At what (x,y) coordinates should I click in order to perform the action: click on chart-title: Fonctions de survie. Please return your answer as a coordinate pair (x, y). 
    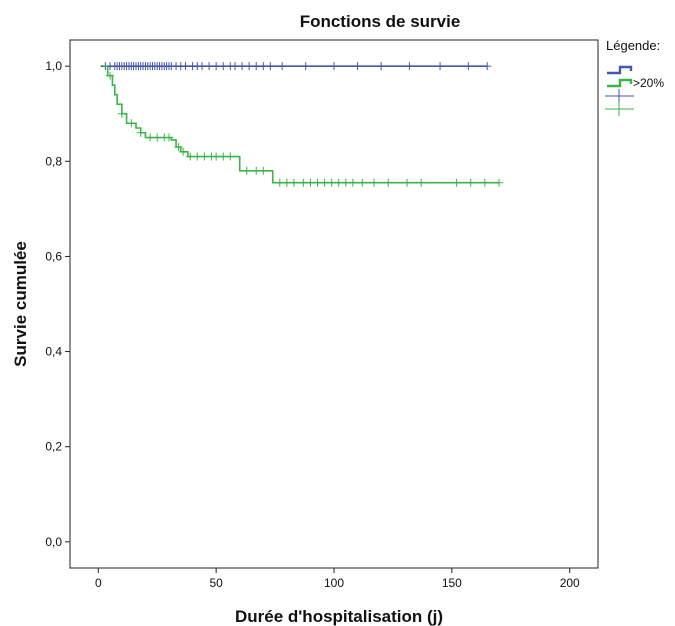
    Looking at the image, I should click on (380, 21).